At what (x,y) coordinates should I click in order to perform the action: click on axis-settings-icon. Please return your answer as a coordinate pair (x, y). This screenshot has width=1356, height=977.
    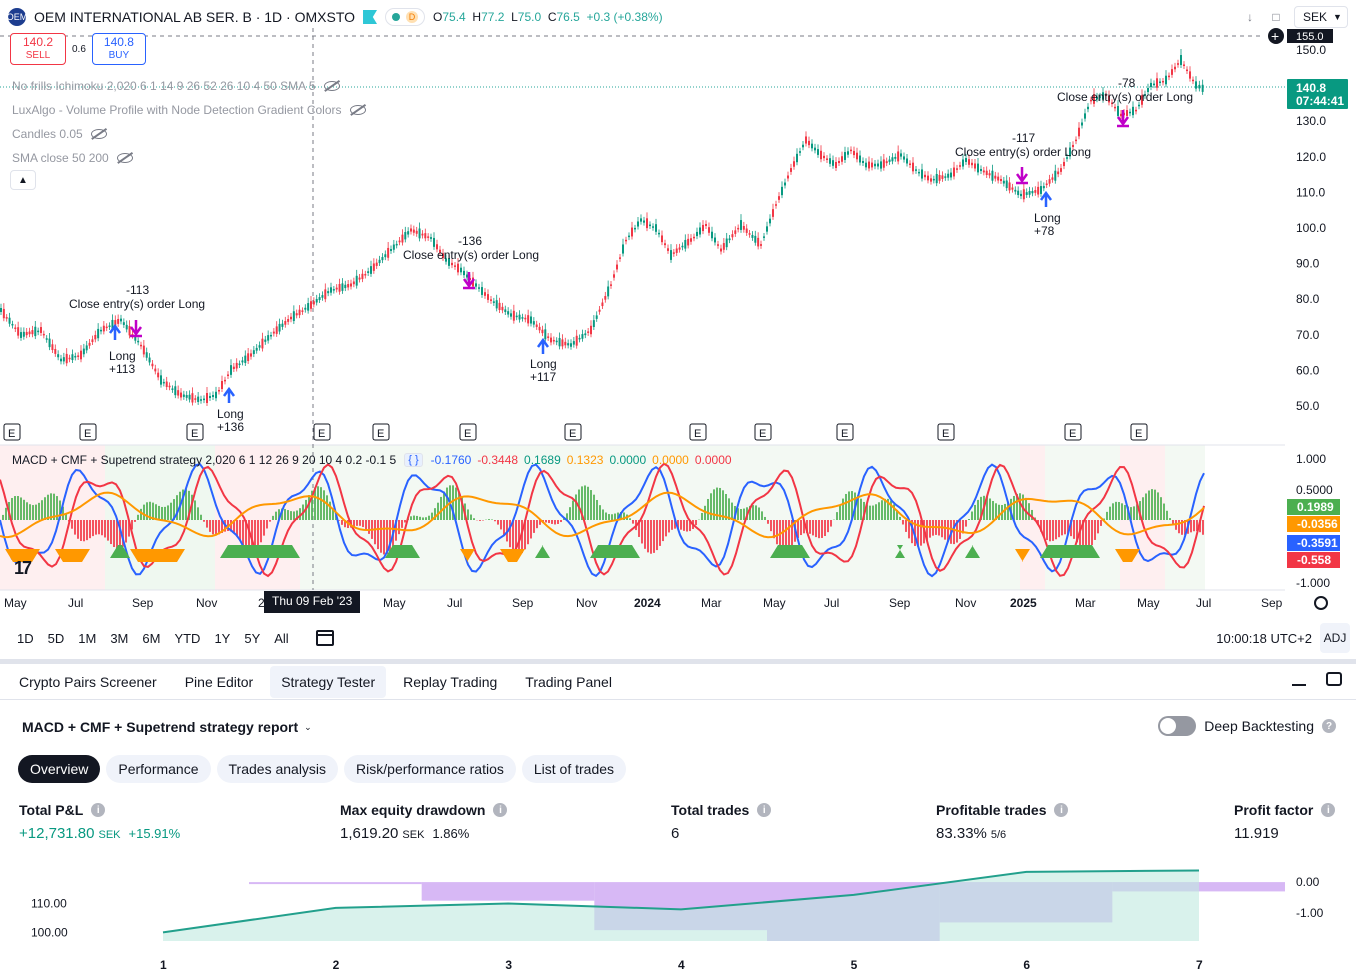
    Looking at the image, I should click on (1321, 603).